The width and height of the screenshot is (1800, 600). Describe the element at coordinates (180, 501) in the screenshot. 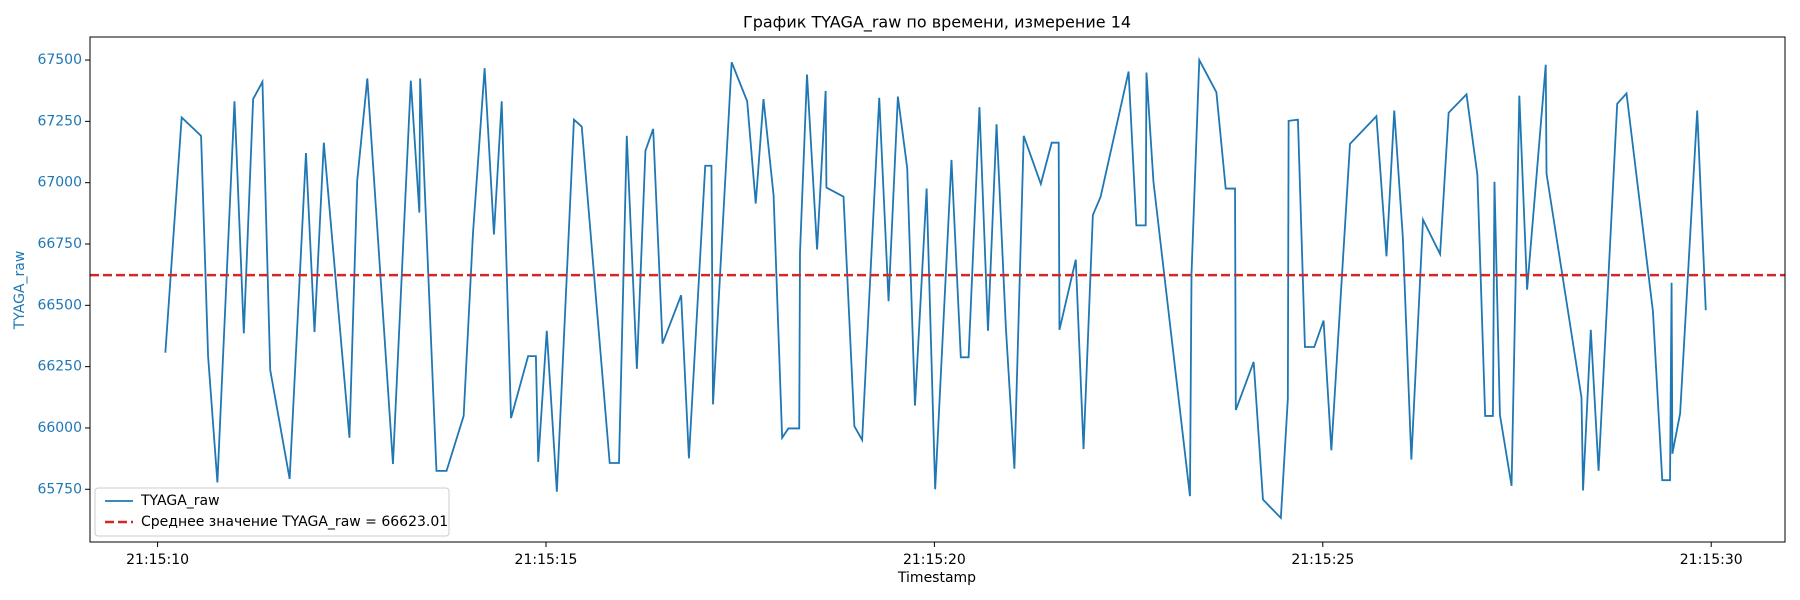

I see `legend-label: TYAGA_raw` at that location.